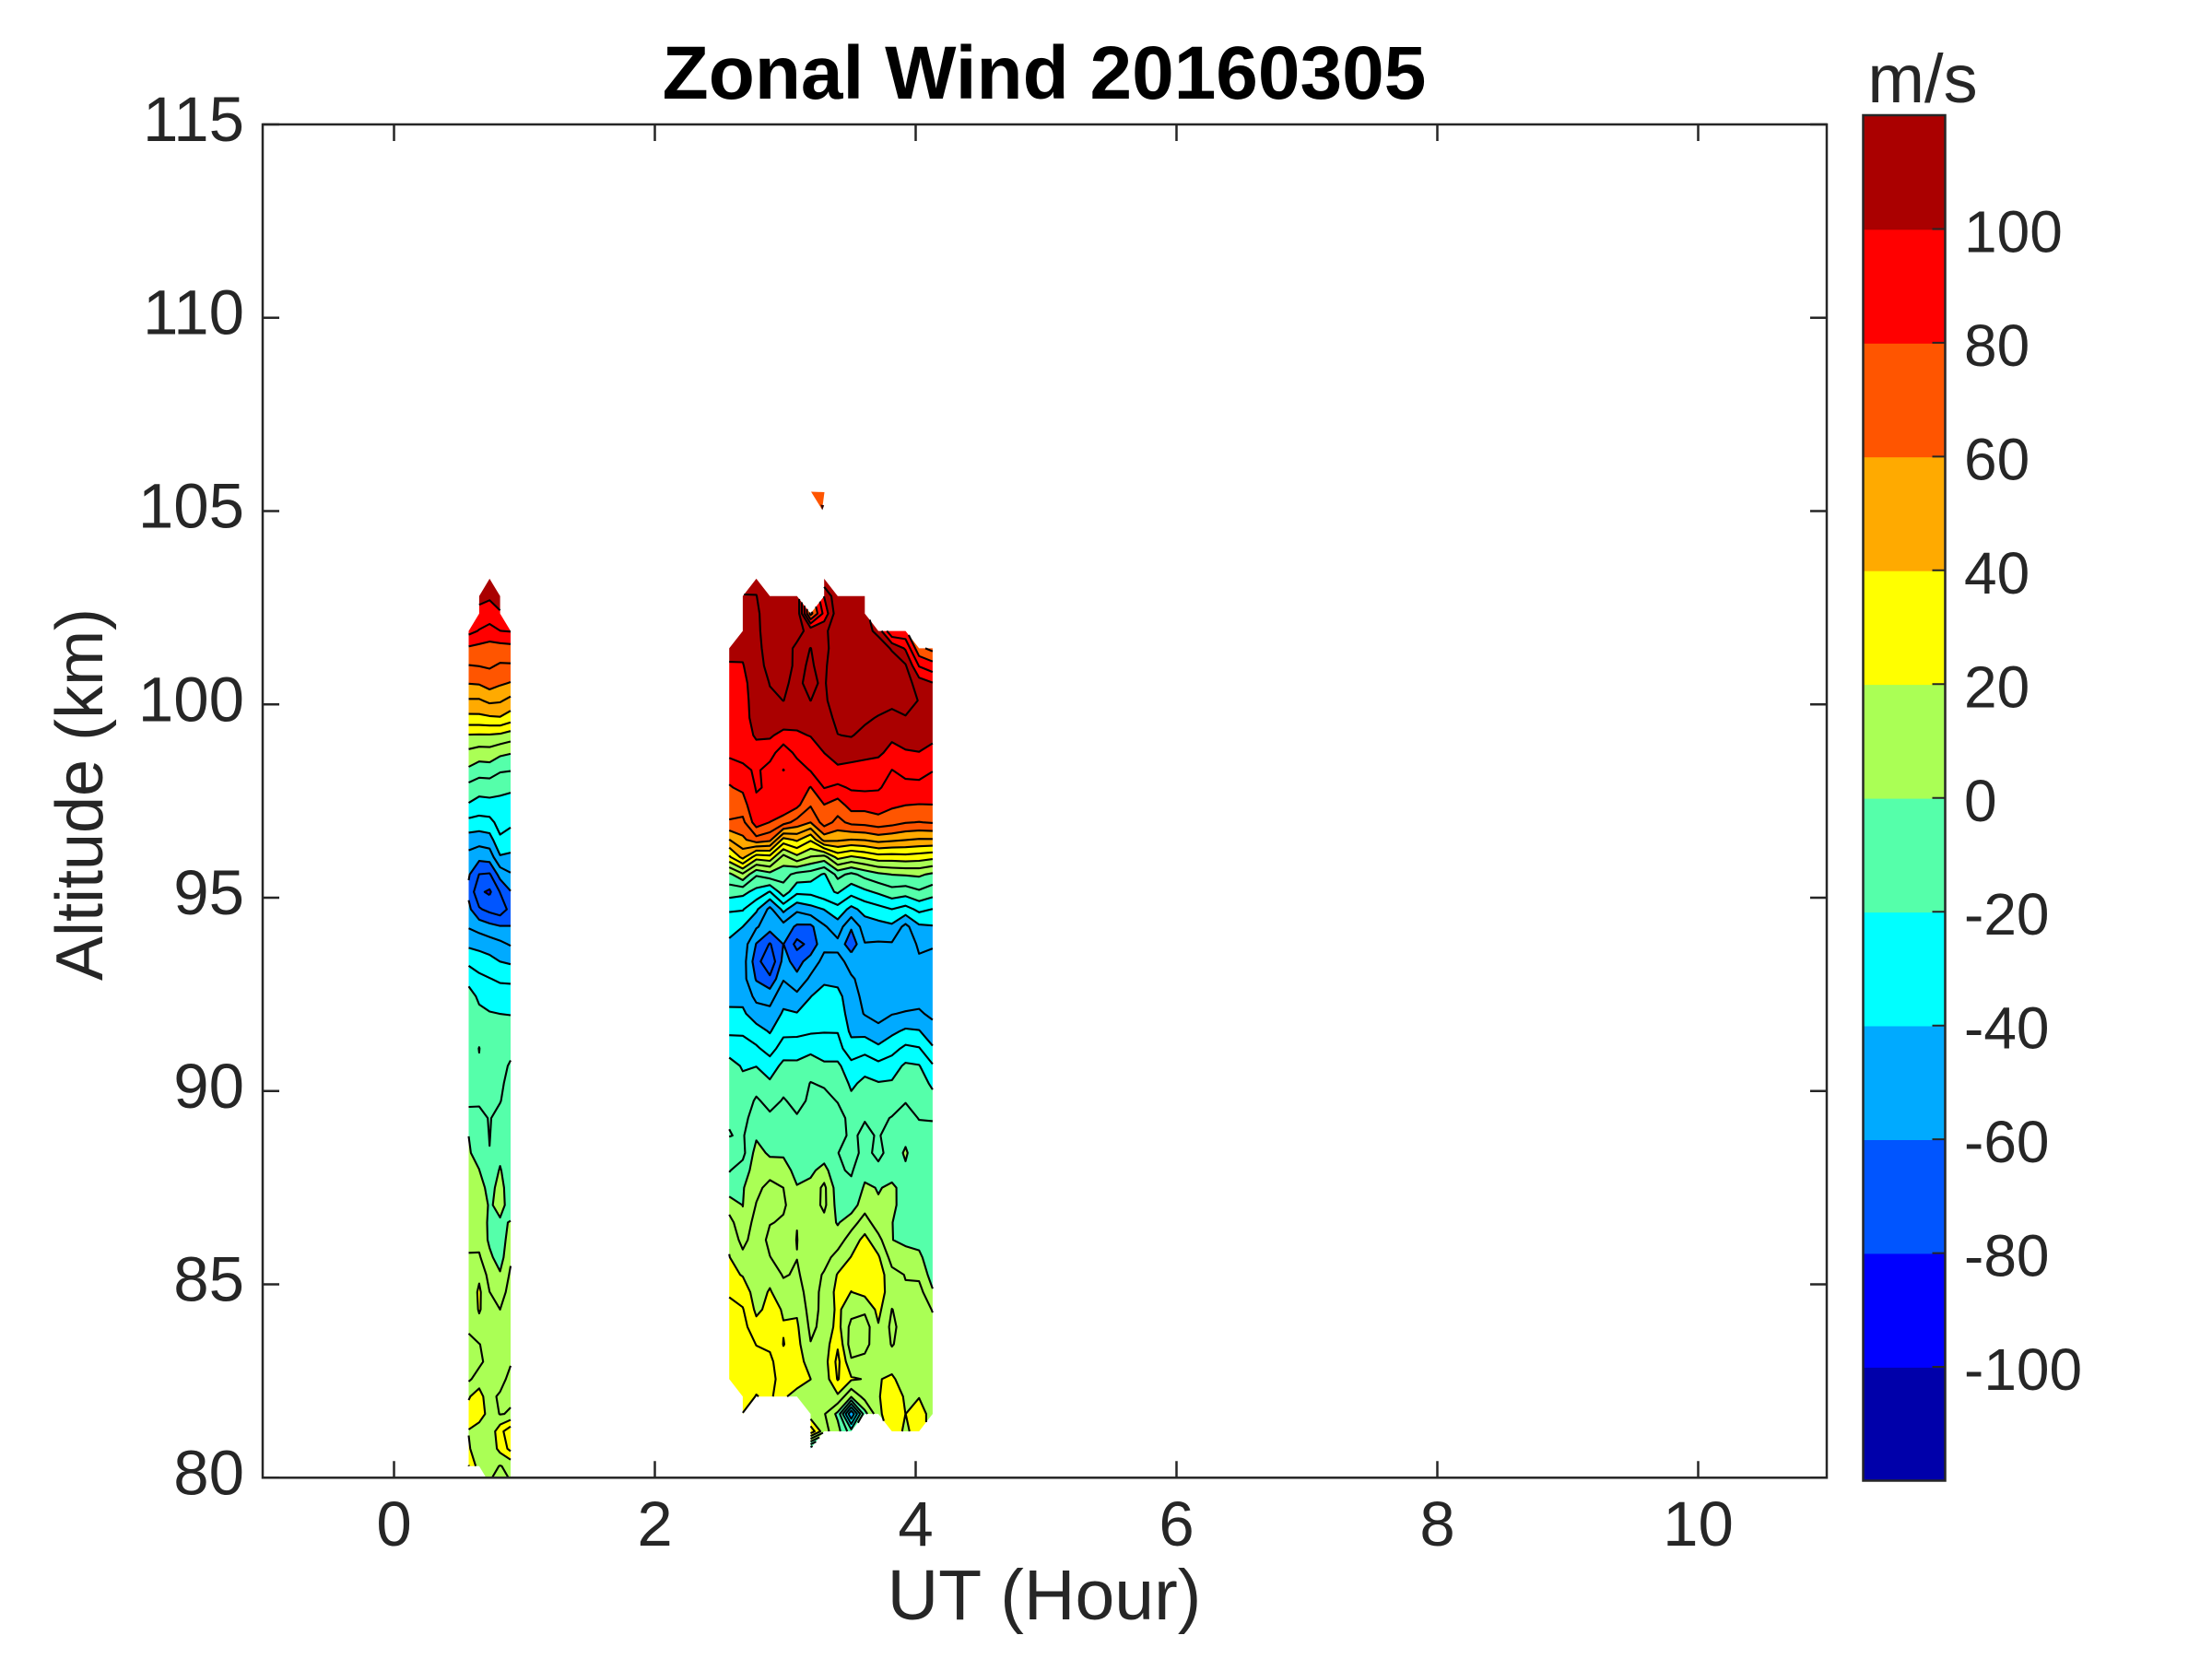  Describe the element at coordinates (2023, 1369) in the screenshot. I see `svg-text: -100` at that location.